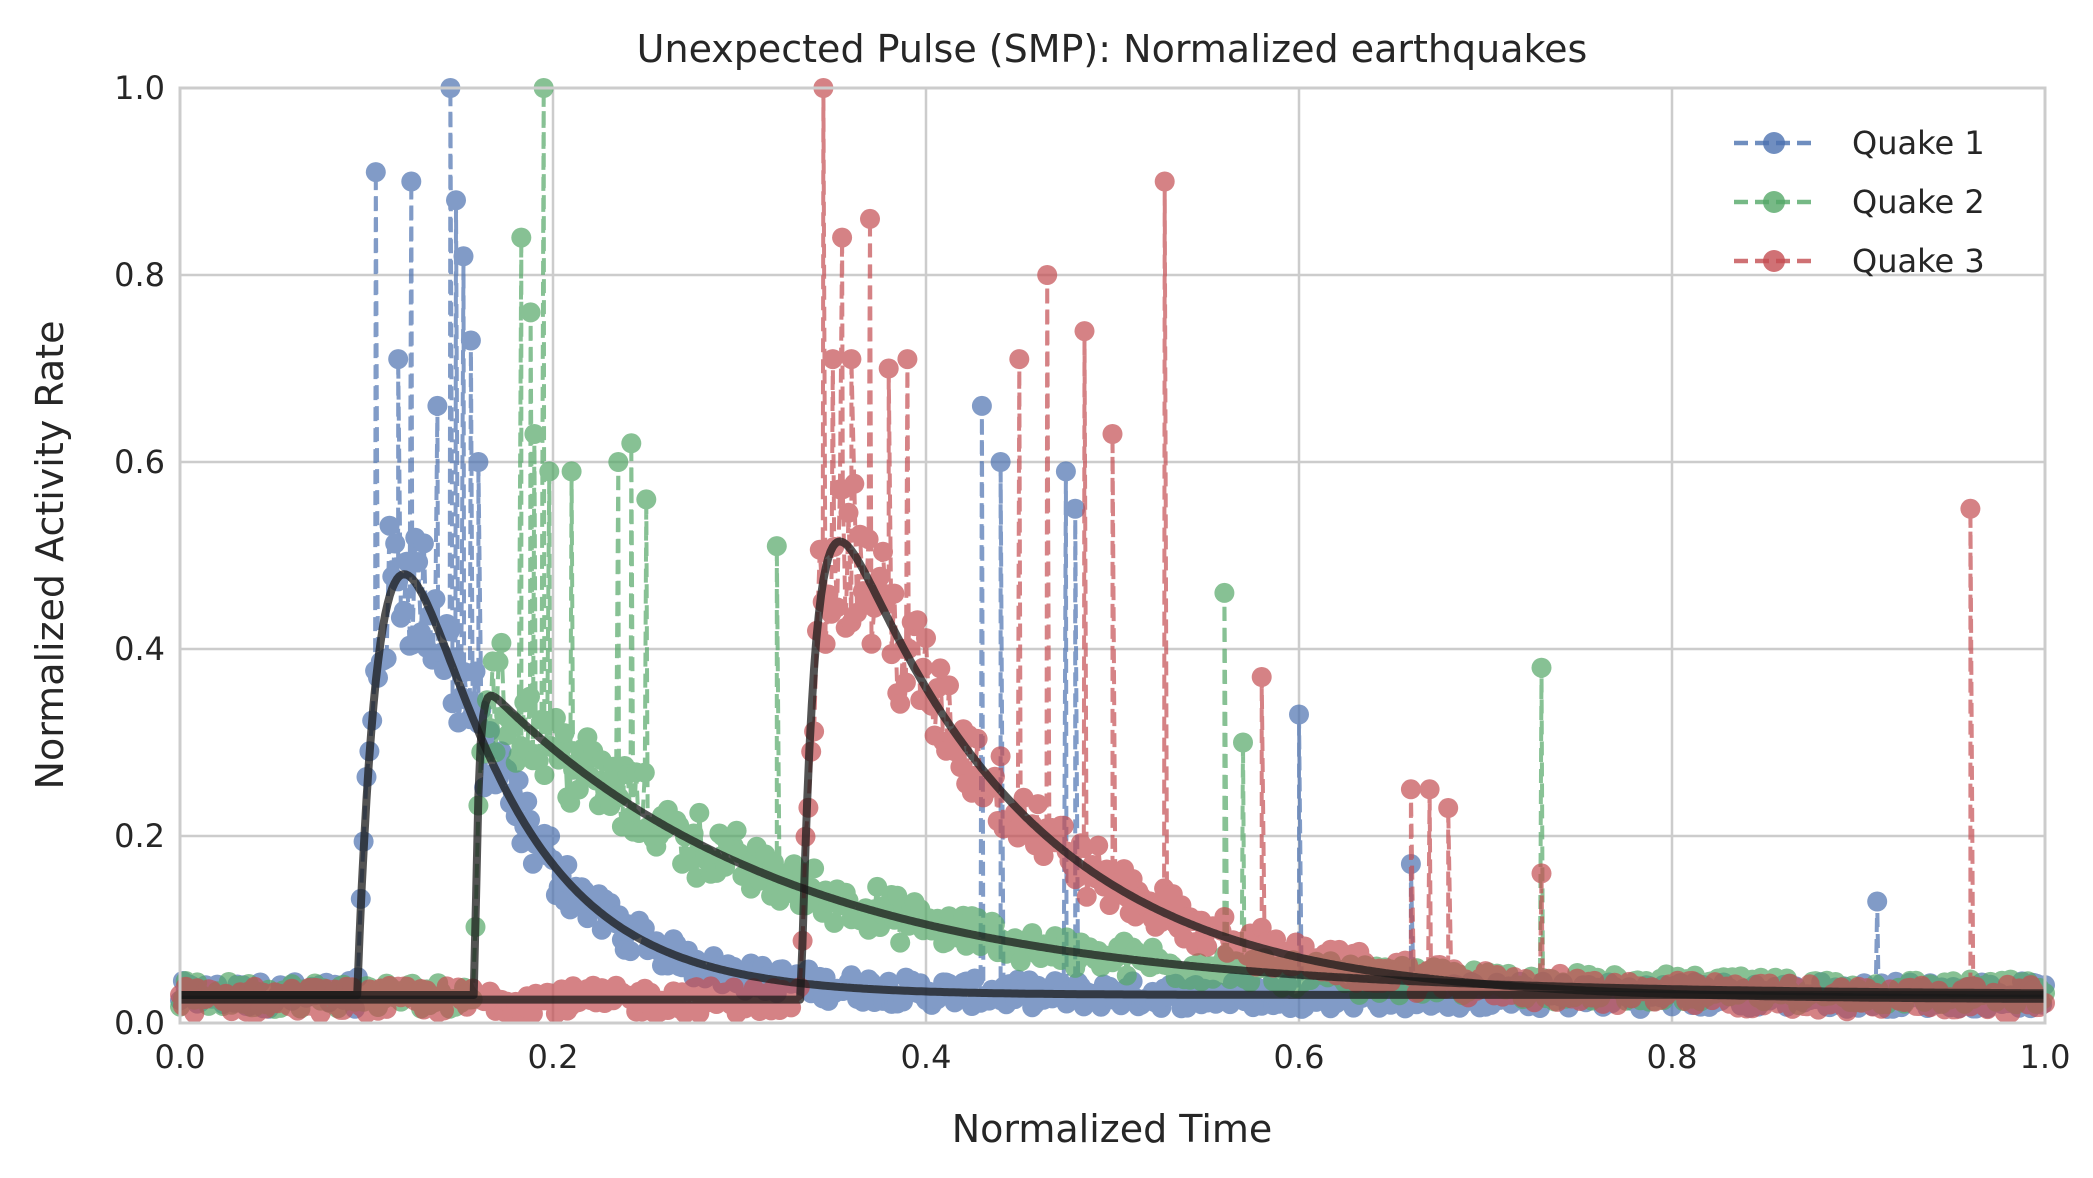  What do you see at coordinates (139, 836) in the screenshot?
I see `y-tick-label: 0.2` at bounding box center [139, 836].